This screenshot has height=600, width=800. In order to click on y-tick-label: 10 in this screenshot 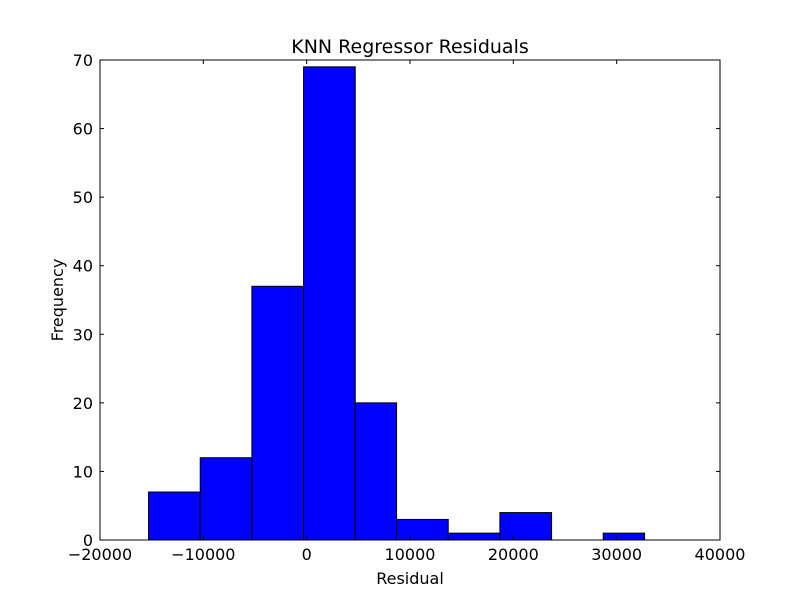, I will do `click(83, 471)`.